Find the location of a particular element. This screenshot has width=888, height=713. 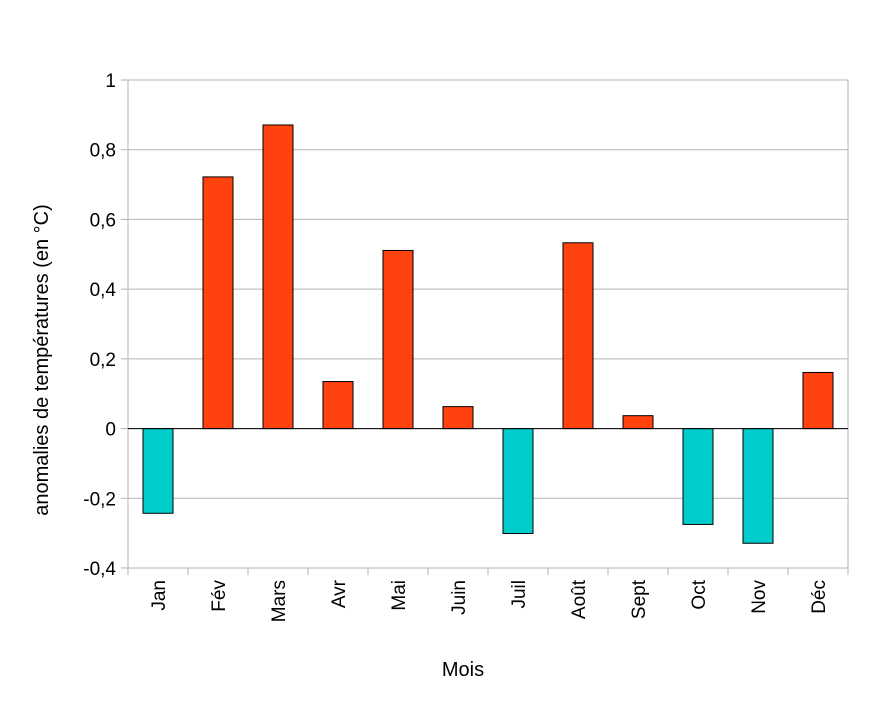

x-tick-label: Fév is located at coordinates (219, 596).